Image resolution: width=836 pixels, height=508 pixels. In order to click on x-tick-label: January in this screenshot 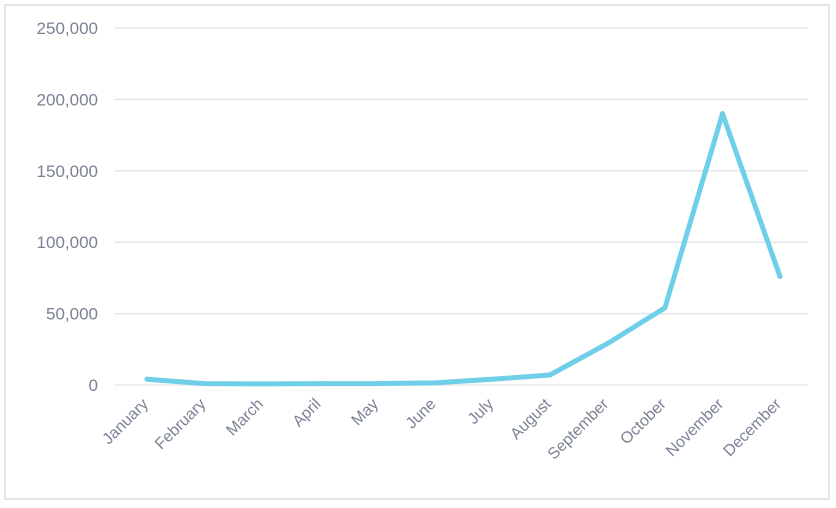, I will do `click(126, 422)`.